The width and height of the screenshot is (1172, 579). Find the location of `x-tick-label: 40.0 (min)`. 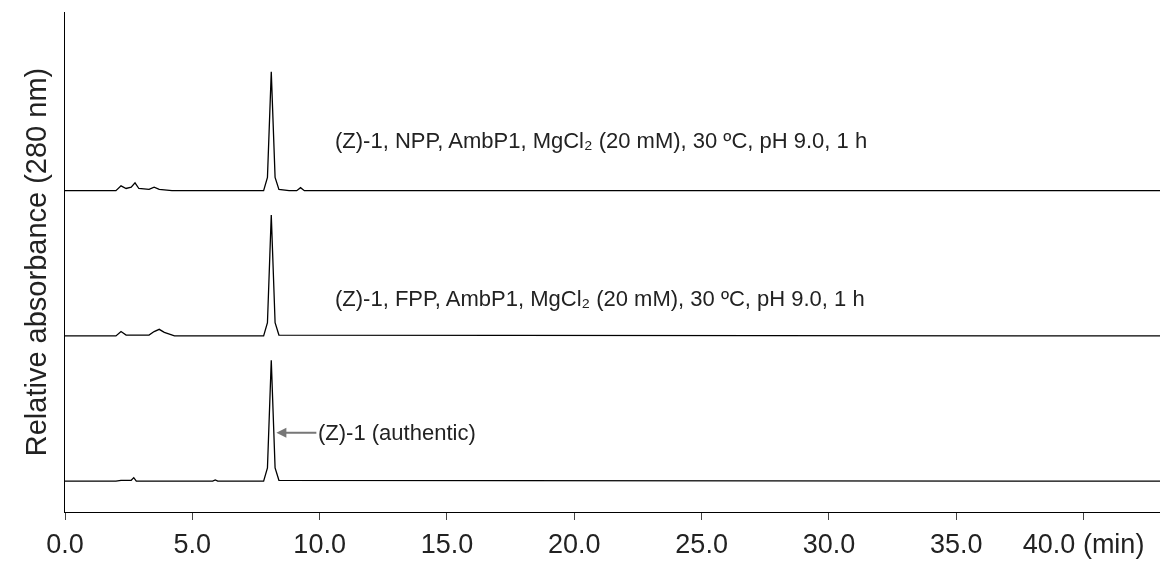

x-tick-label: 40.0 (min) is located at coordinates (1083, 543).